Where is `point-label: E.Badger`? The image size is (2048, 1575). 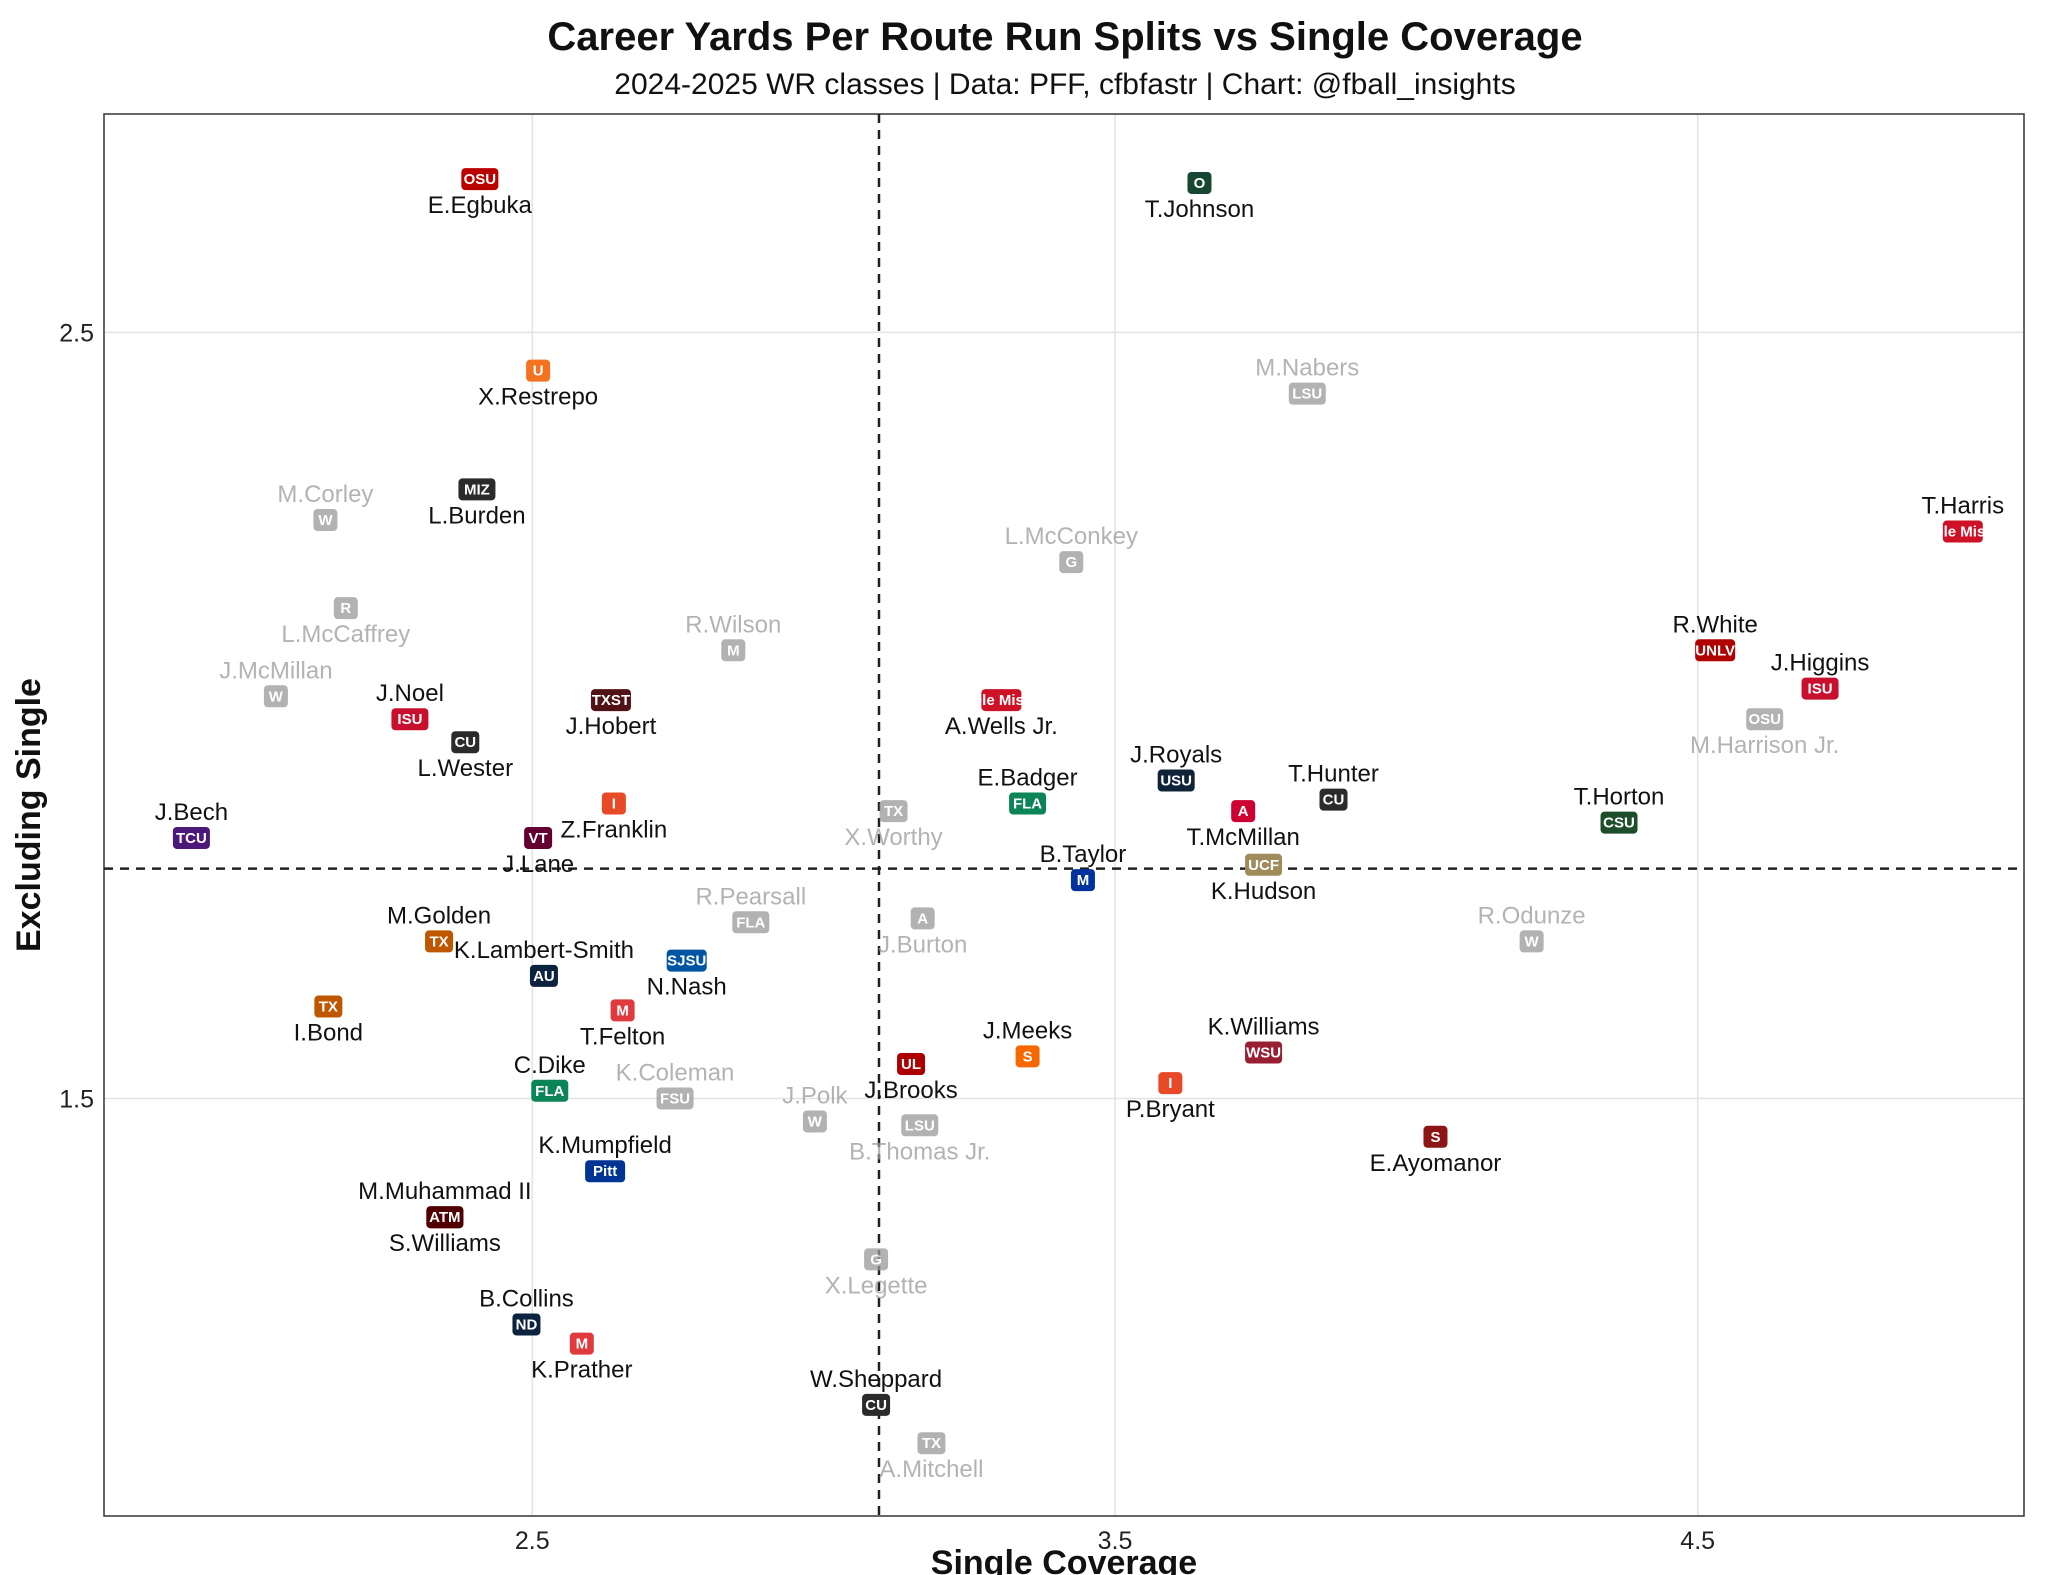
point-label: E.Badger is located at coordinates (1028, 778).